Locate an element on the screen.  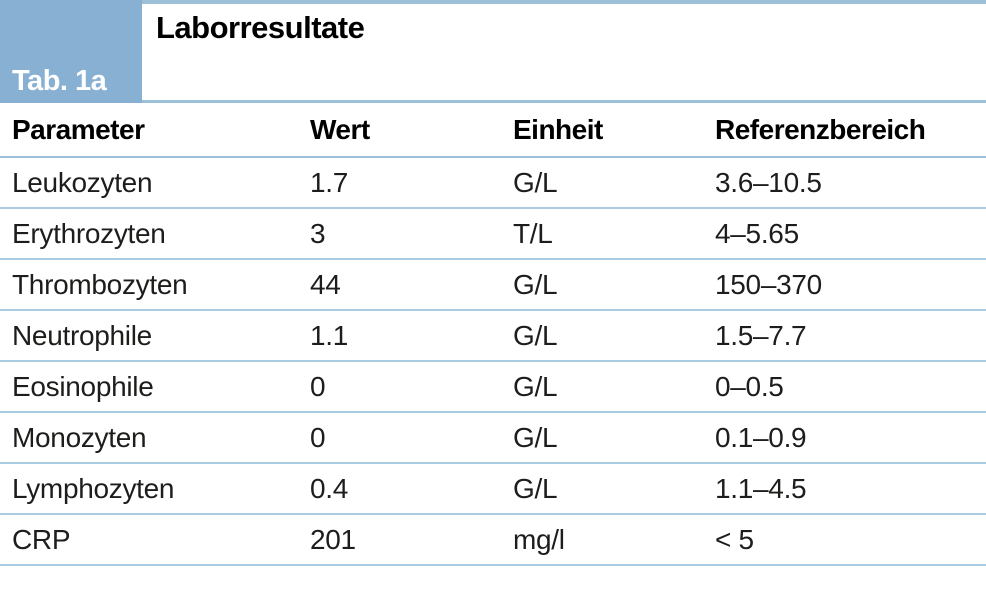
cell-parameter: Erythrozyten is located at coordinates (155, 234).